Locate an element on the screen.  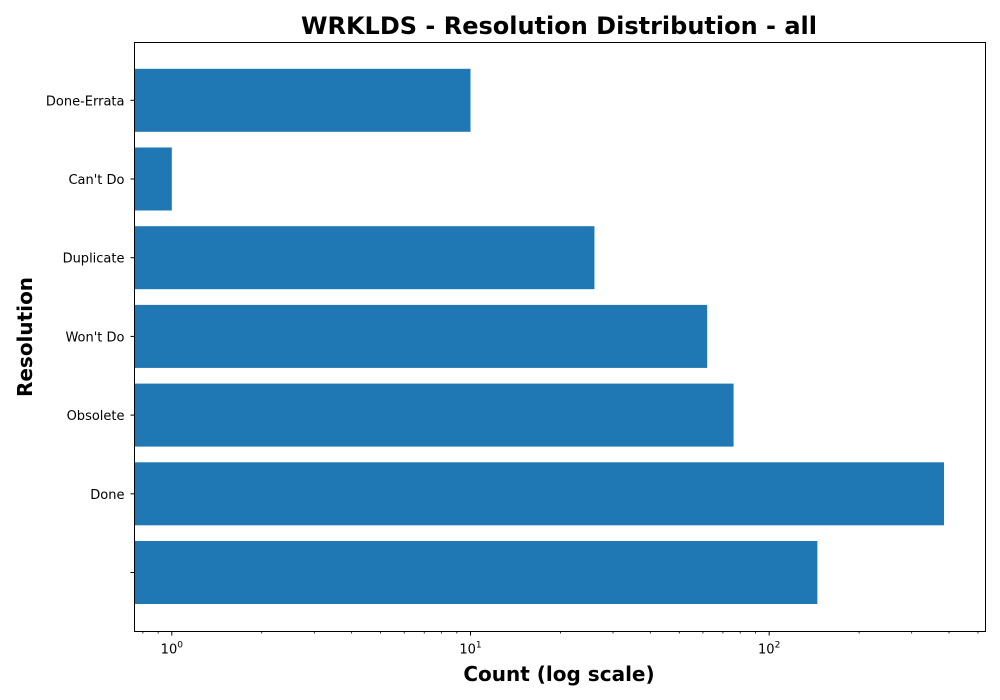
x-tick-label: 100 is located at coordinates (172, 649).